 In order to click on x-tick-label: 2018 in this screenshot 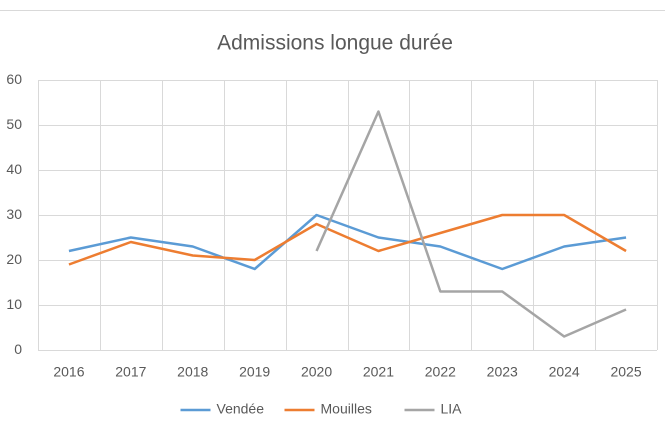, I will do `click(192, 372)`.